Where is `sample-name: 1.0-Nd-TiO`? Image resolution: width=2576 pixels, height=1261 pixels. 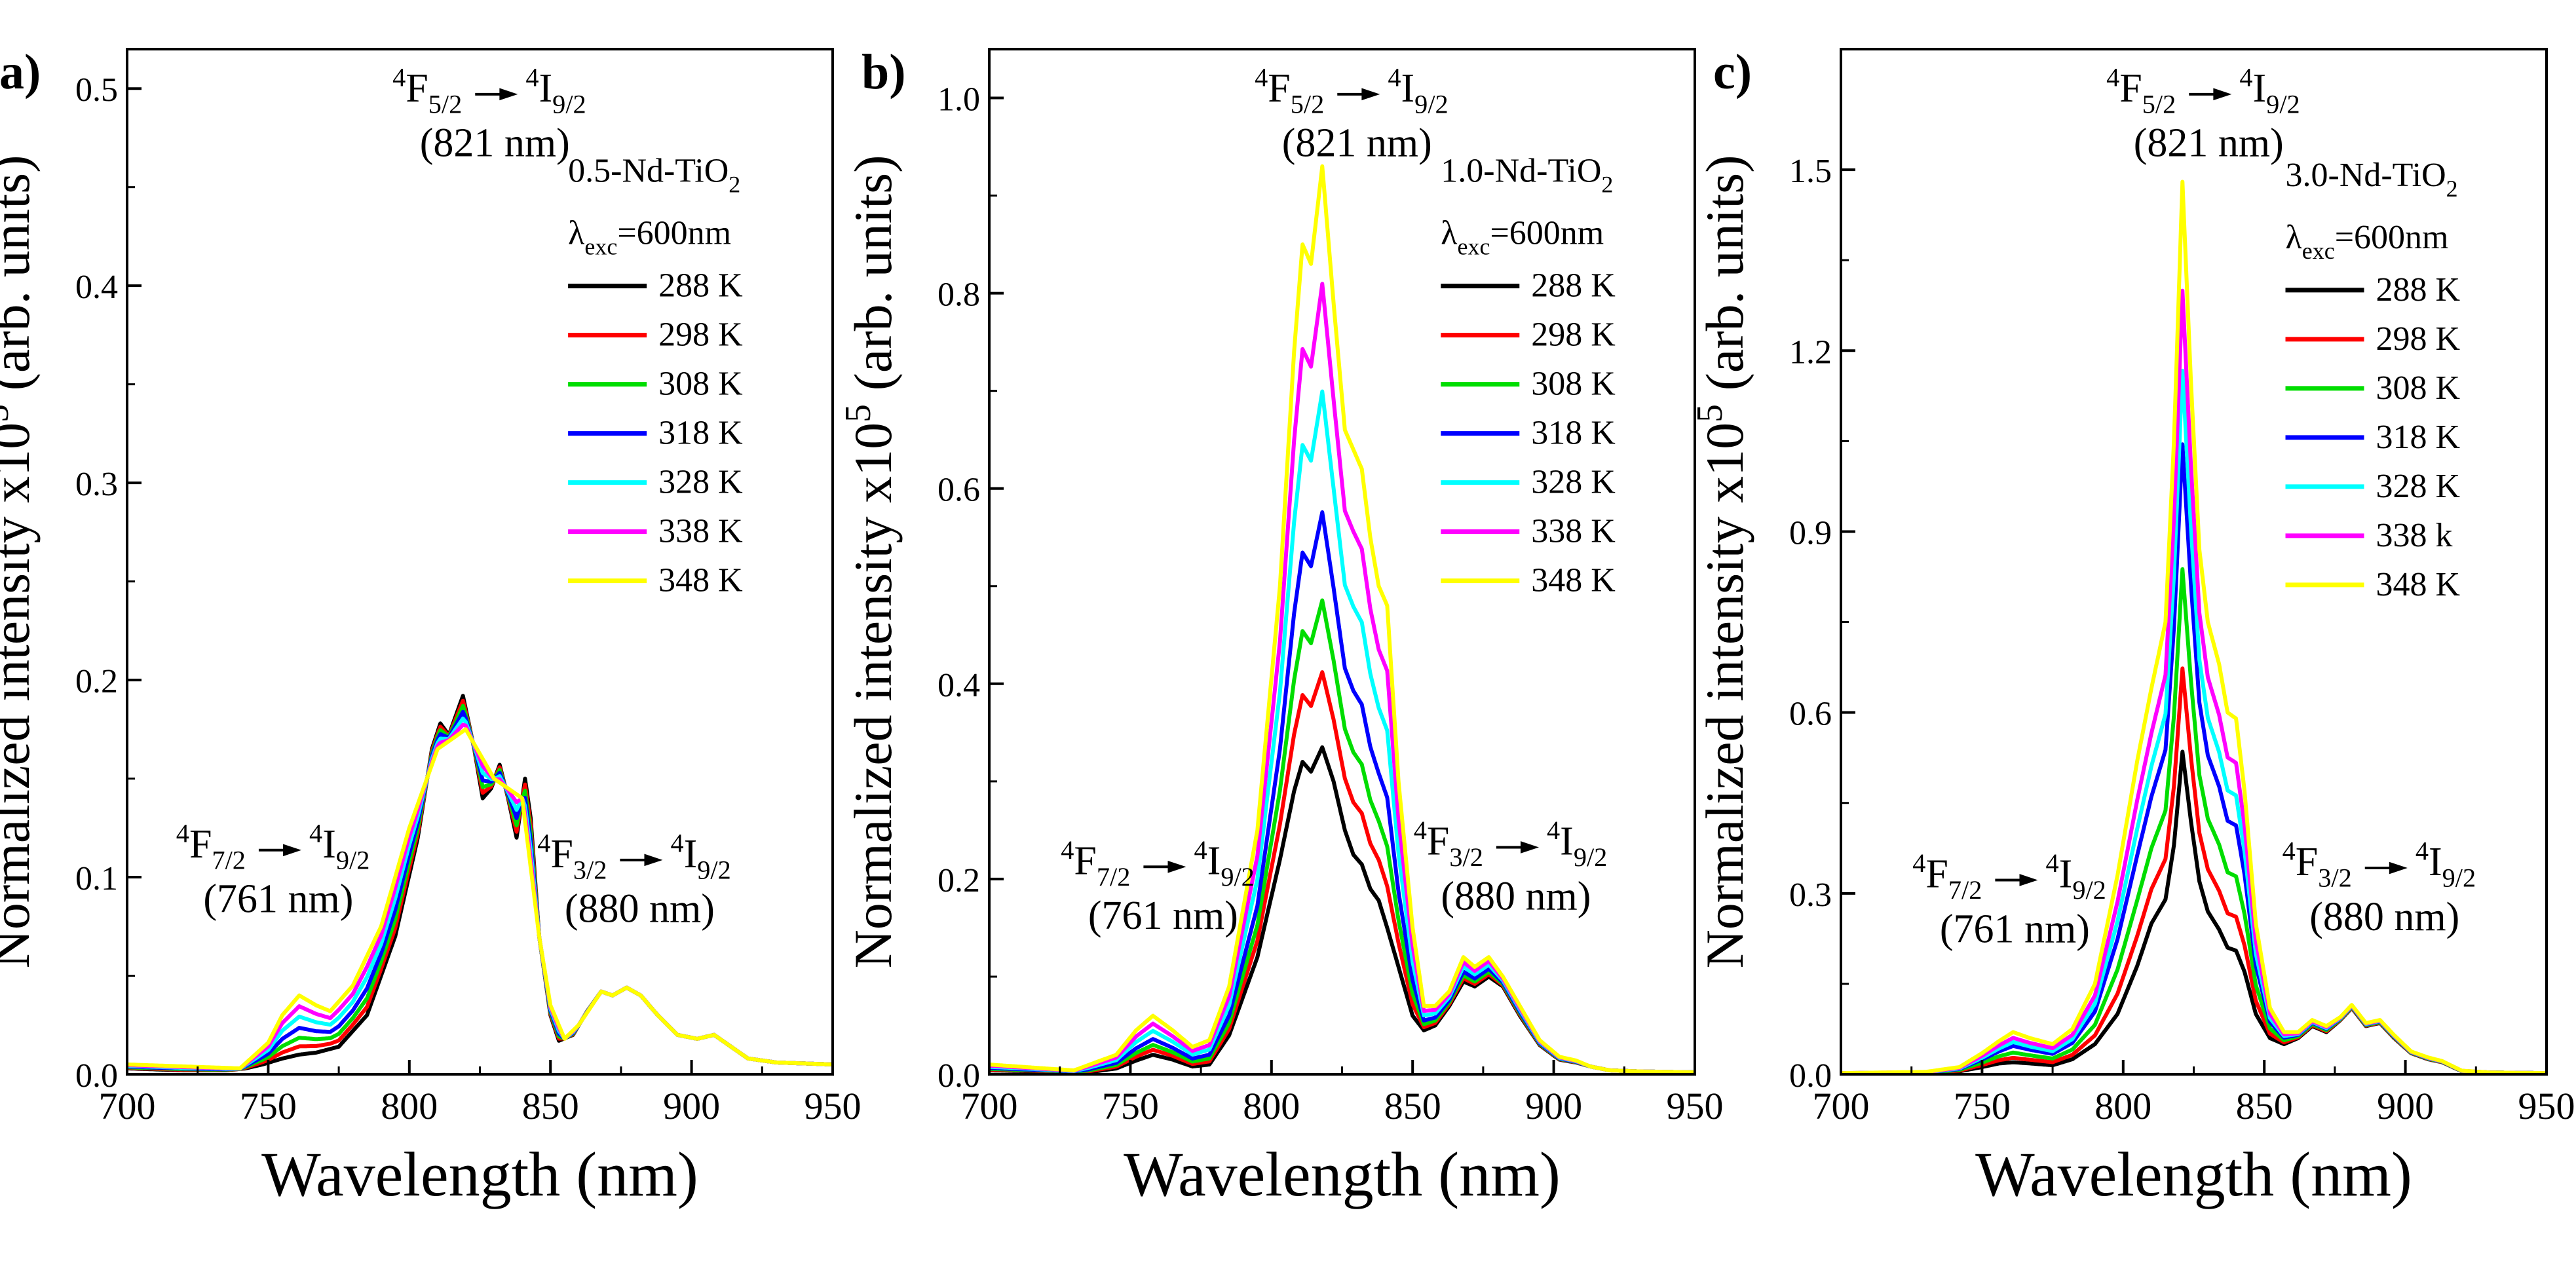 sample-name: 1.0-Nd-TiO is located at coordinates (1521, 171).